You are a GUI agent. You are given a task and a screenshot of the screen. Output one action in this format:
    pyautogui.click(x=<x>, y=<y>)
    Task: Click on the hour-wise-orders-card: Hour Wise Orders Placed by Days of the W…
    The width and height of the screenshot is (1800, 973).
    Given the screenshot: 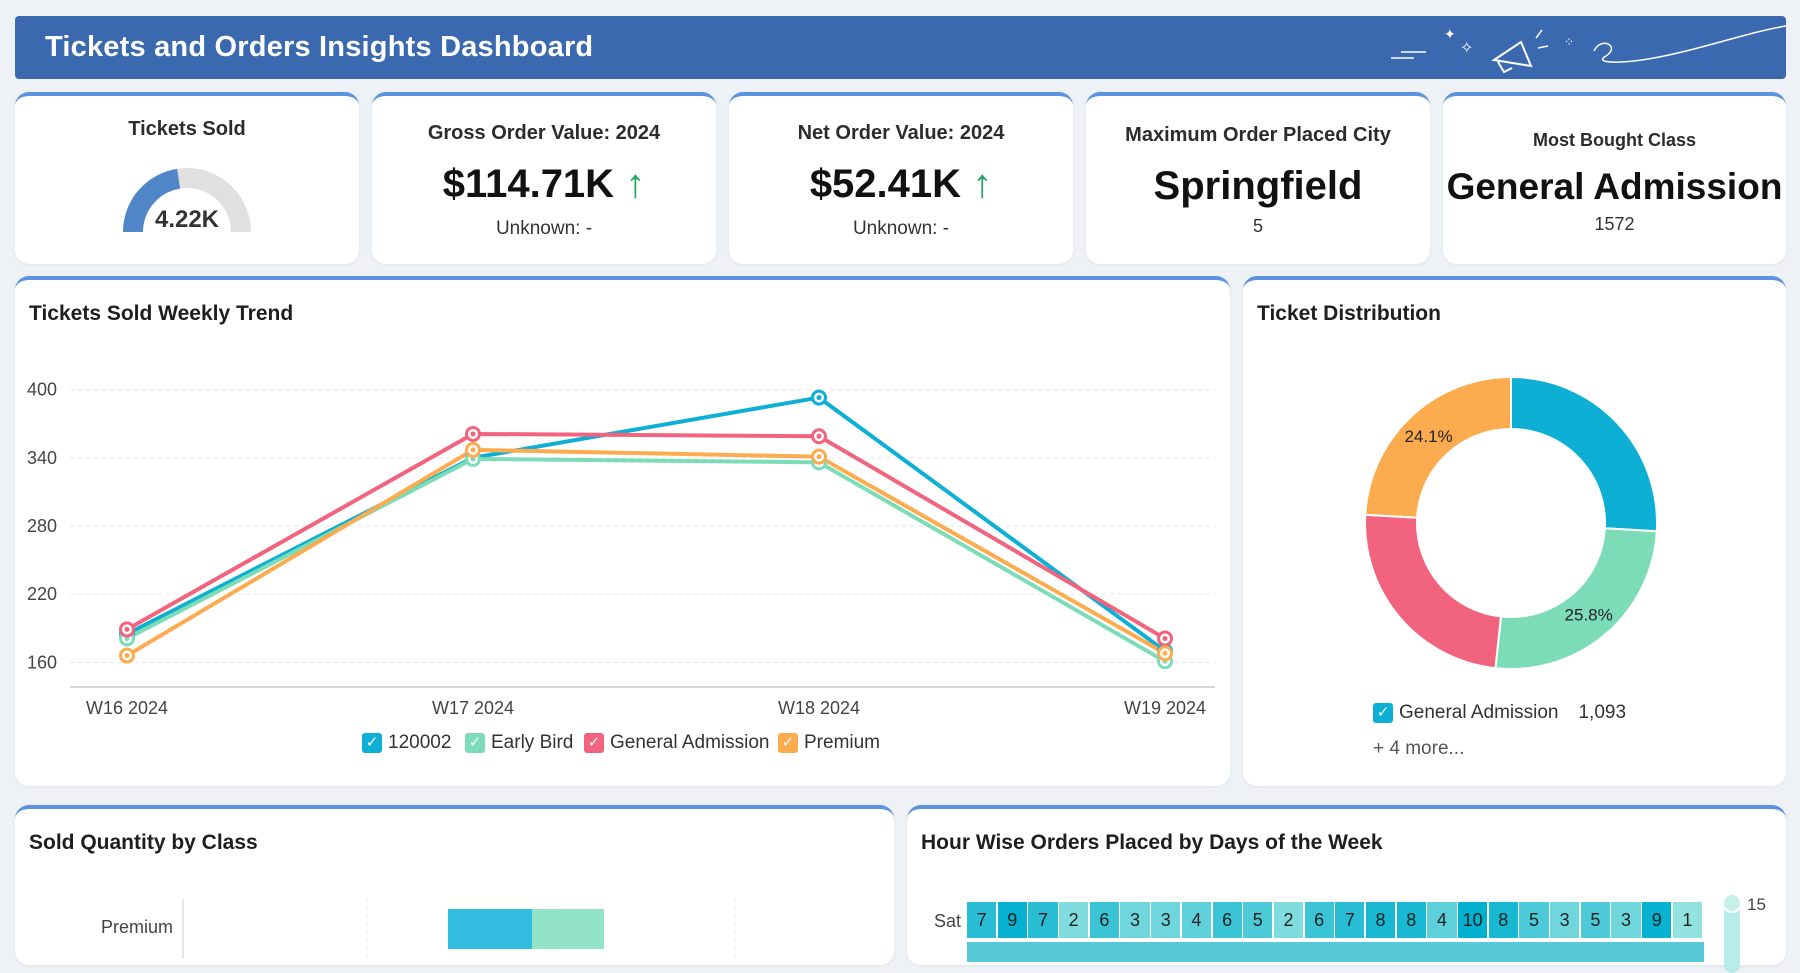 What is the action you would take?
    pyautogui.click(x=1346, y=889)
    